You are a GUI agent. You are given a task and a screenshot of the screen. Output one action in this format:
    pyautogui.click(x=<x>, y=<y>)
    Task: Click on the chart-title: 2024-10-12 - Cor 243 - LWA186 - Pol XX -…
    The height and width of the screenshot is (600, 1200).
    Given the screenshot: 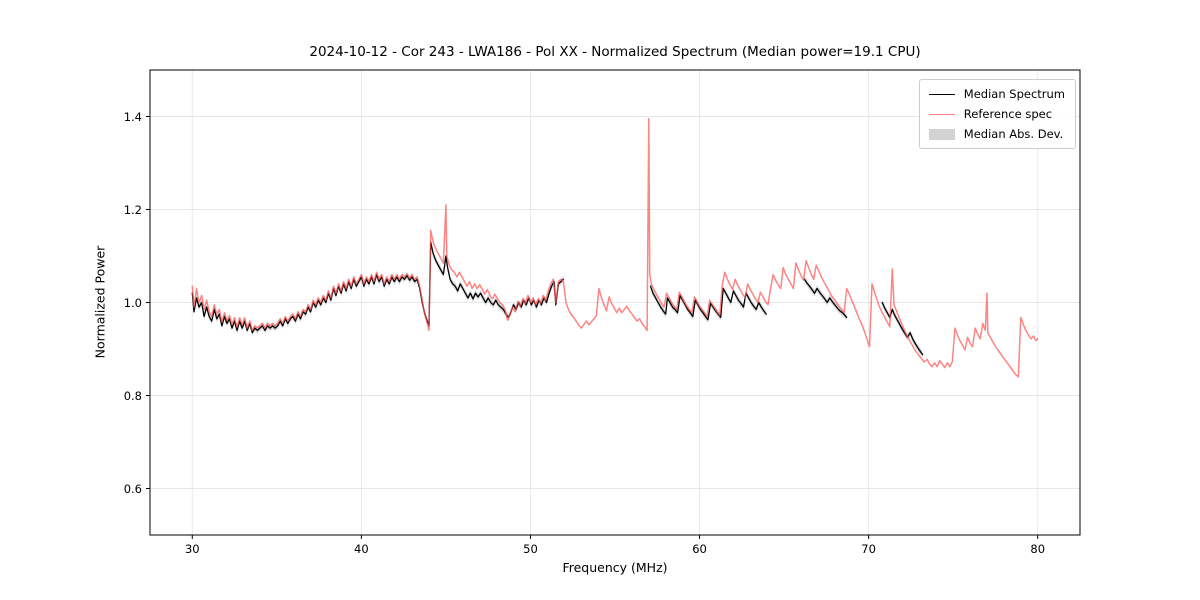 What is the action you would take?
    pyautogui.click(x=615, y=52)
    